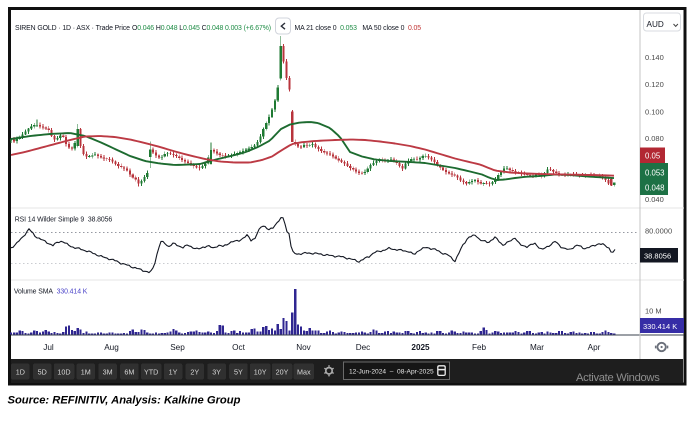 The width and height of the screenshot is (698, 421). I want to click on svg-text: Max, so click(304, 372).